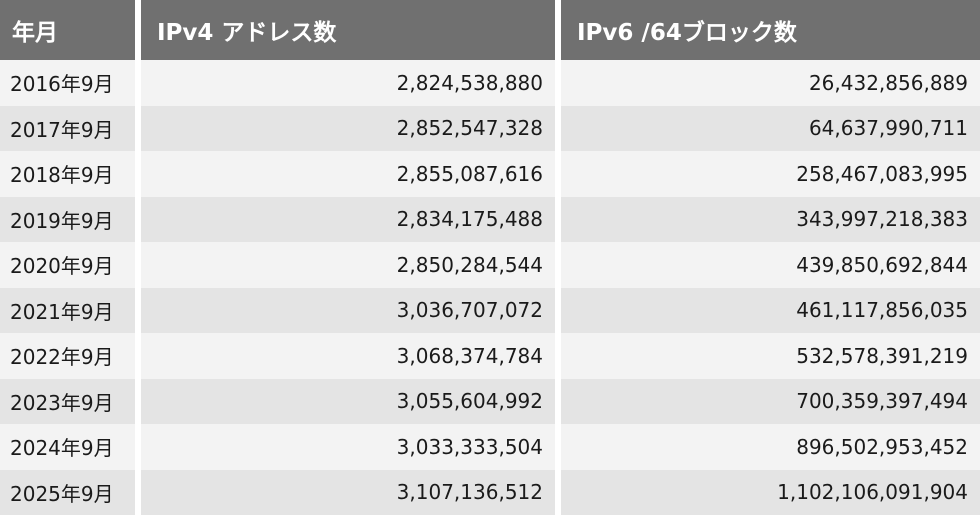  Describe the element at coordinates (348, 310) in the screenshot. I see `cell-ipv4-count: 3,036,707,072` at that location.